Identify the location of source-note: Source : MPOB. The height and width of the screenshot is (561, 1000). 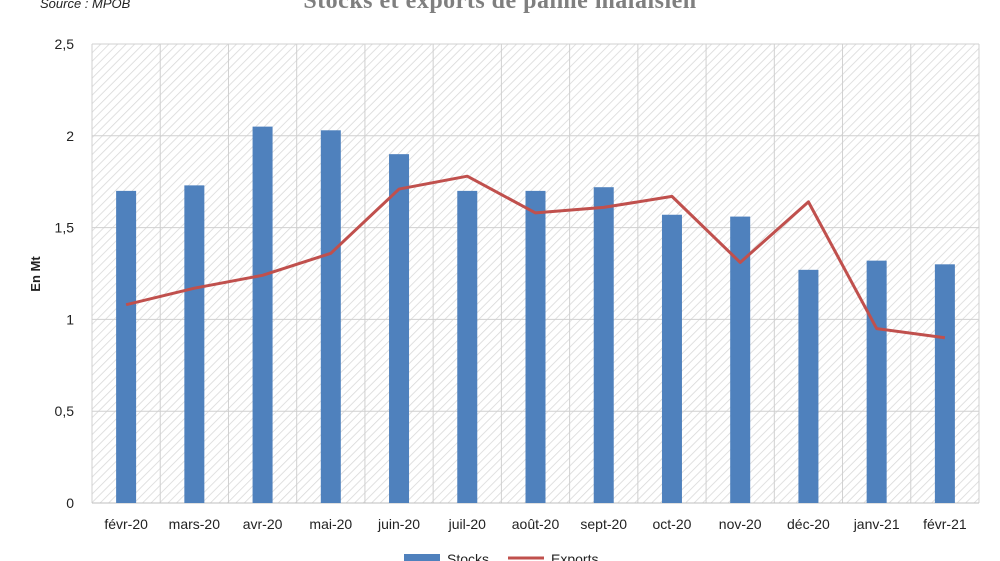
(85, 5).